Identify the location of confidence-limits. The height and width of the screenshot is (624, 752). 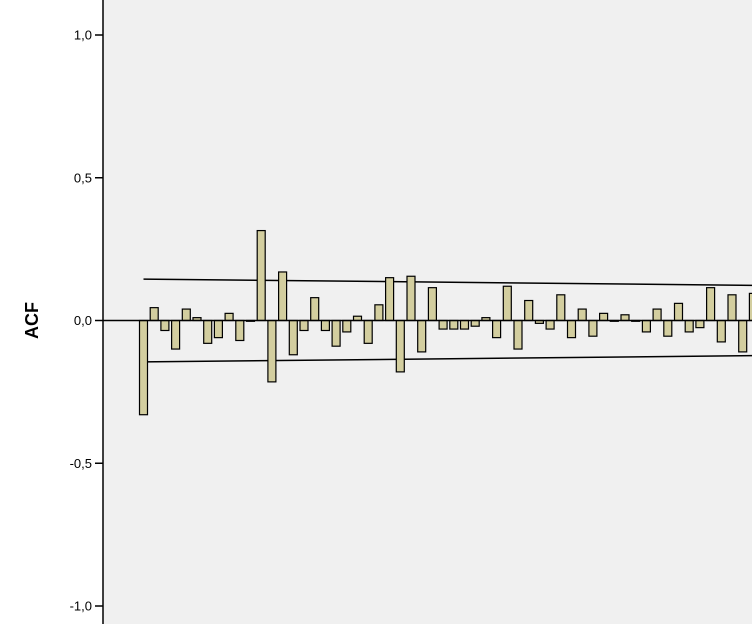
(447, 320).